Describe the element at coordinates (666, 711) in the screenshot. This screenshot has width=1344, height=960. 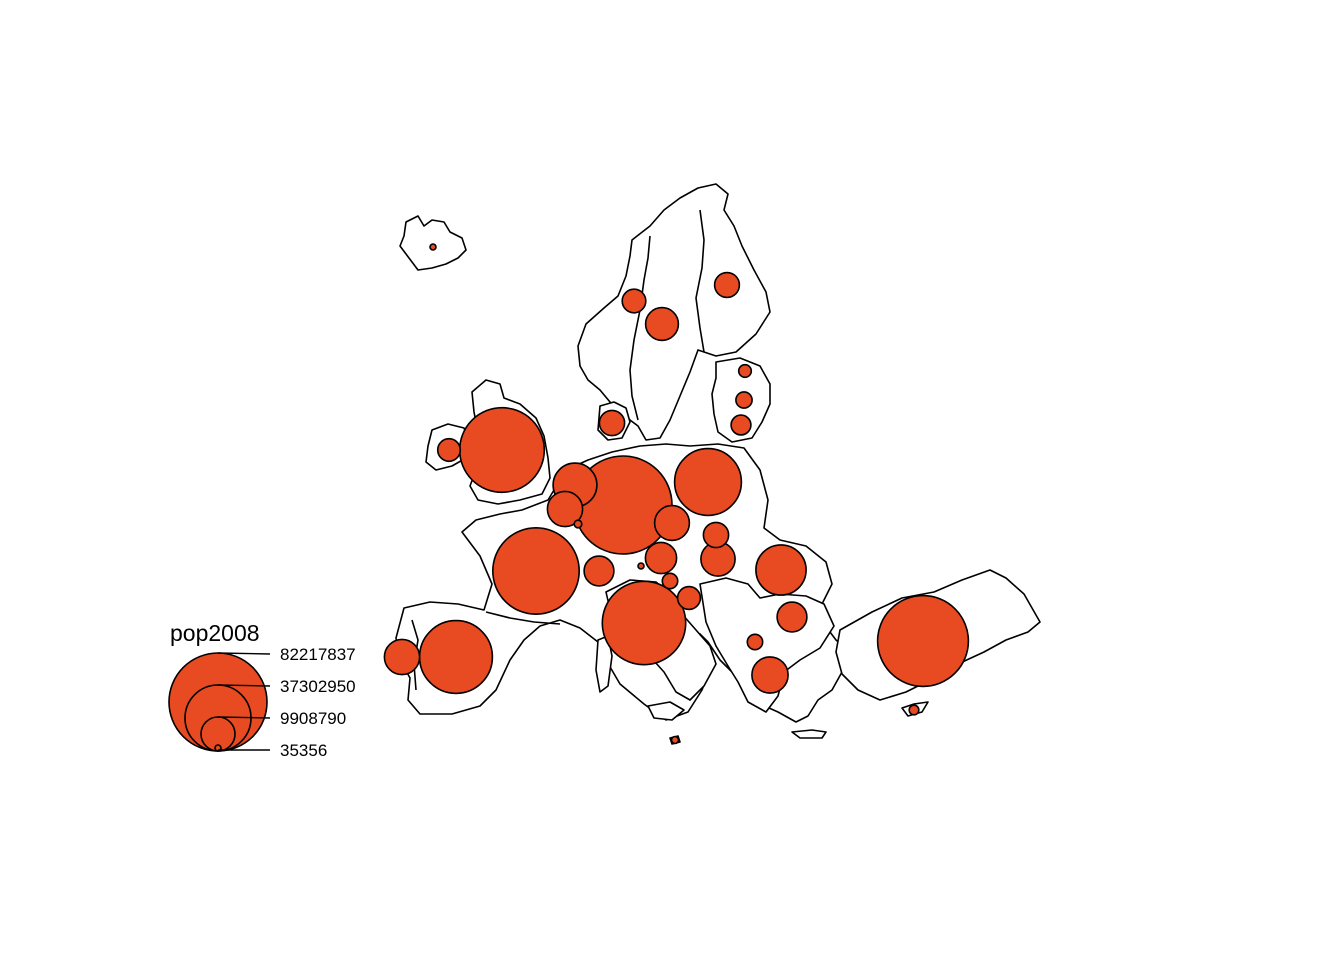
I see `outline-sicily` at that location.